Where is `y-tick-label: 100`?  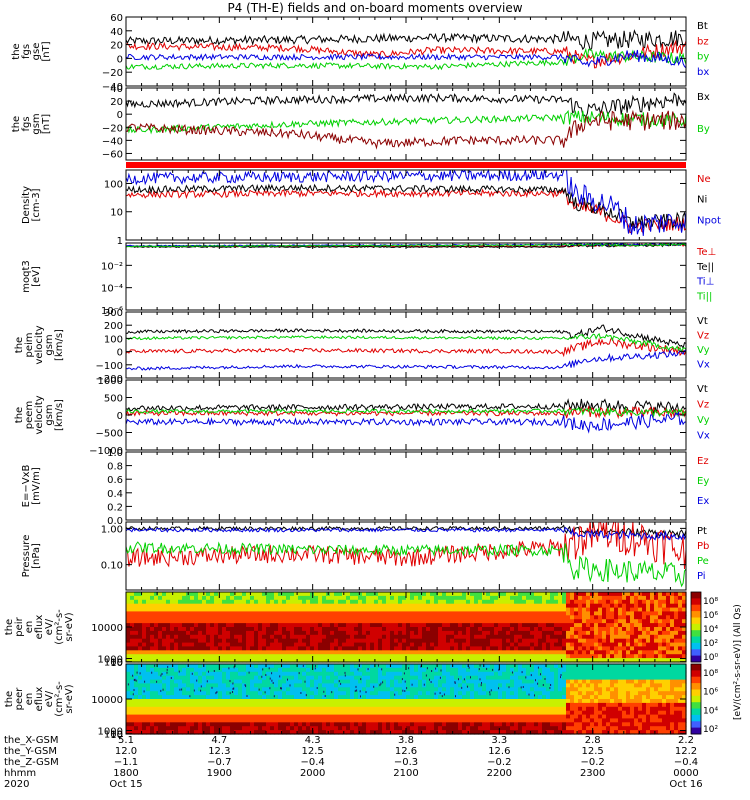
y-tick-label: 100 is located at coordinates (113, 184).